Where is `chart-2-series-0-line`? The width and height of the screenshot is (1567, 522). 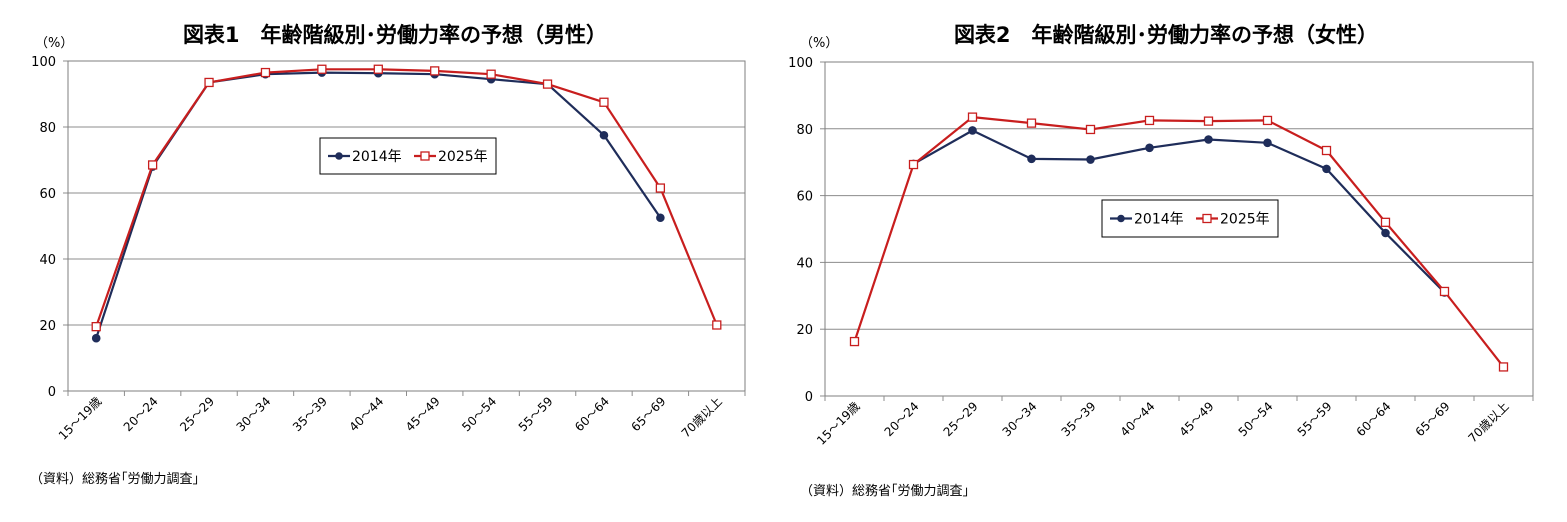
chart-2-series-0-line is located at coordinates (1179, 211).